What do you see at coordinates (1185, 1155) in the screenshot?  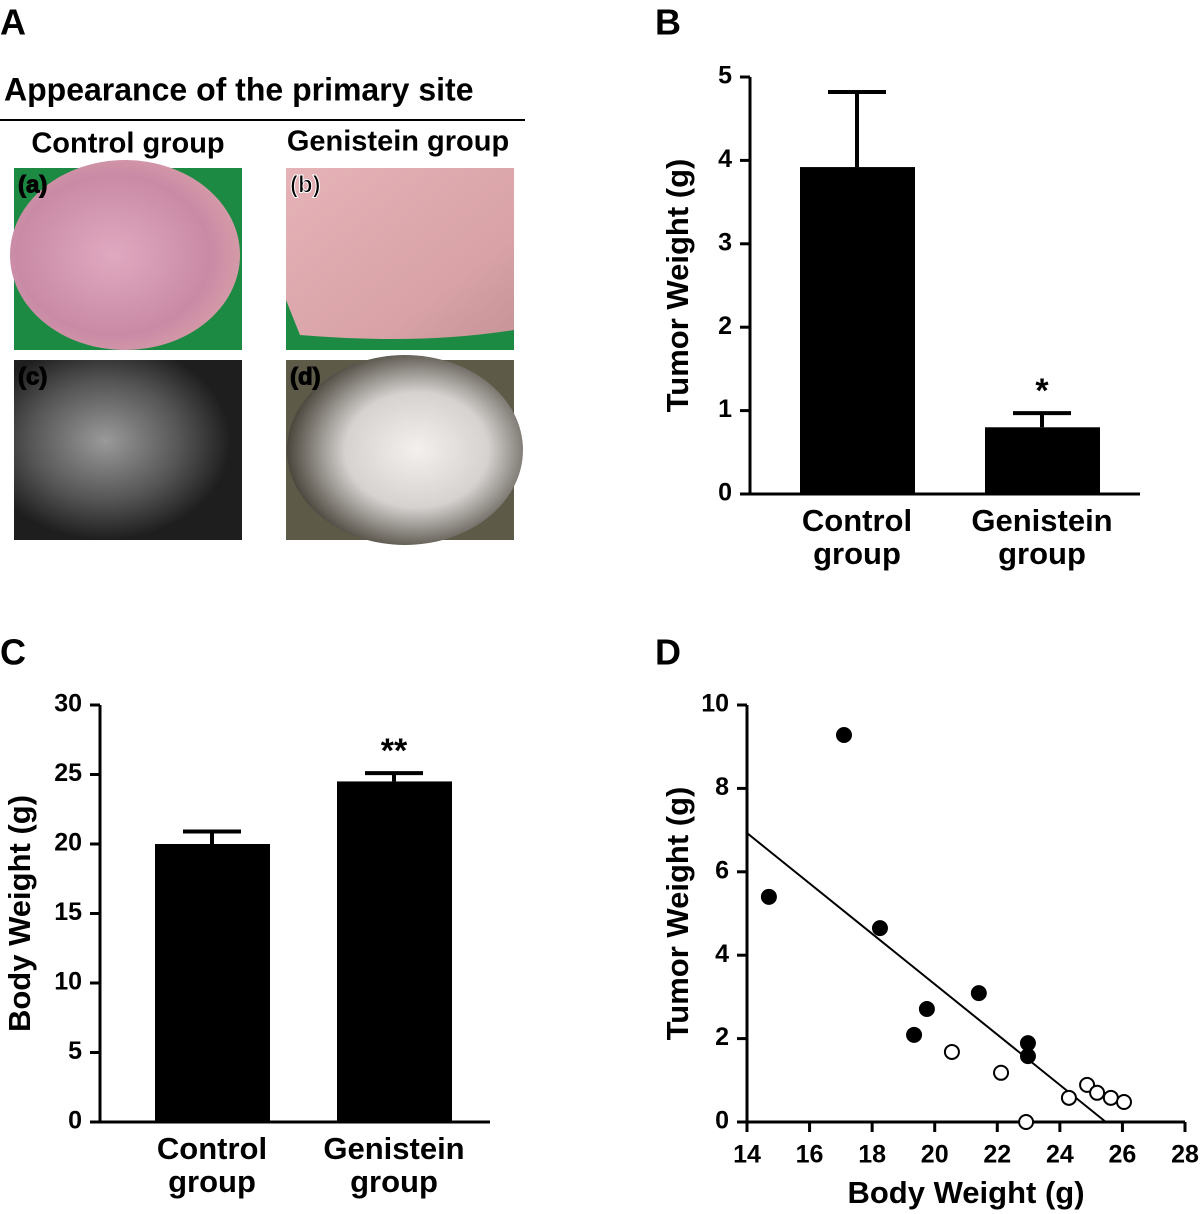 I see `x-tick-label: 28` at bounding box center [1185, 1155].